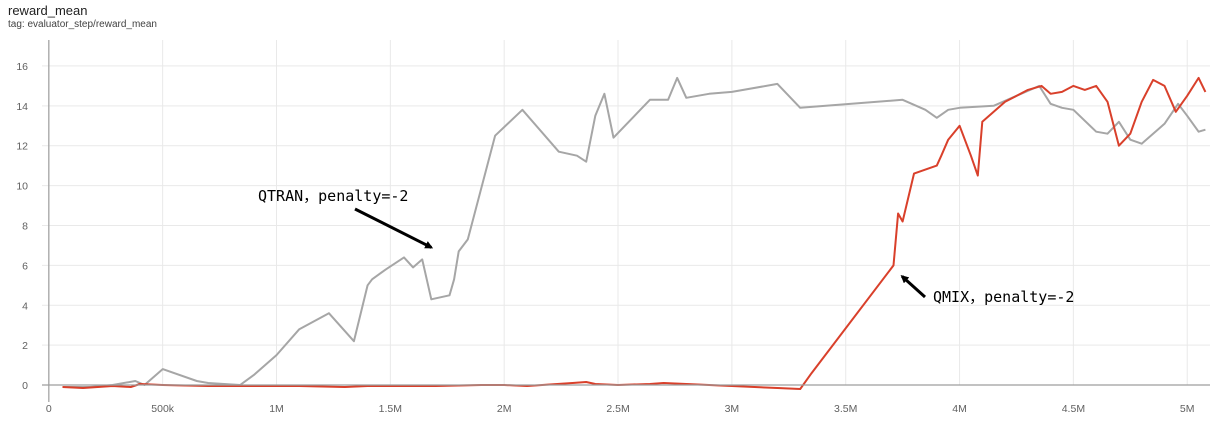  Describe the element at coordinates (22, 187) in the screenshot. I see `y-tick-label: 10` at that location.